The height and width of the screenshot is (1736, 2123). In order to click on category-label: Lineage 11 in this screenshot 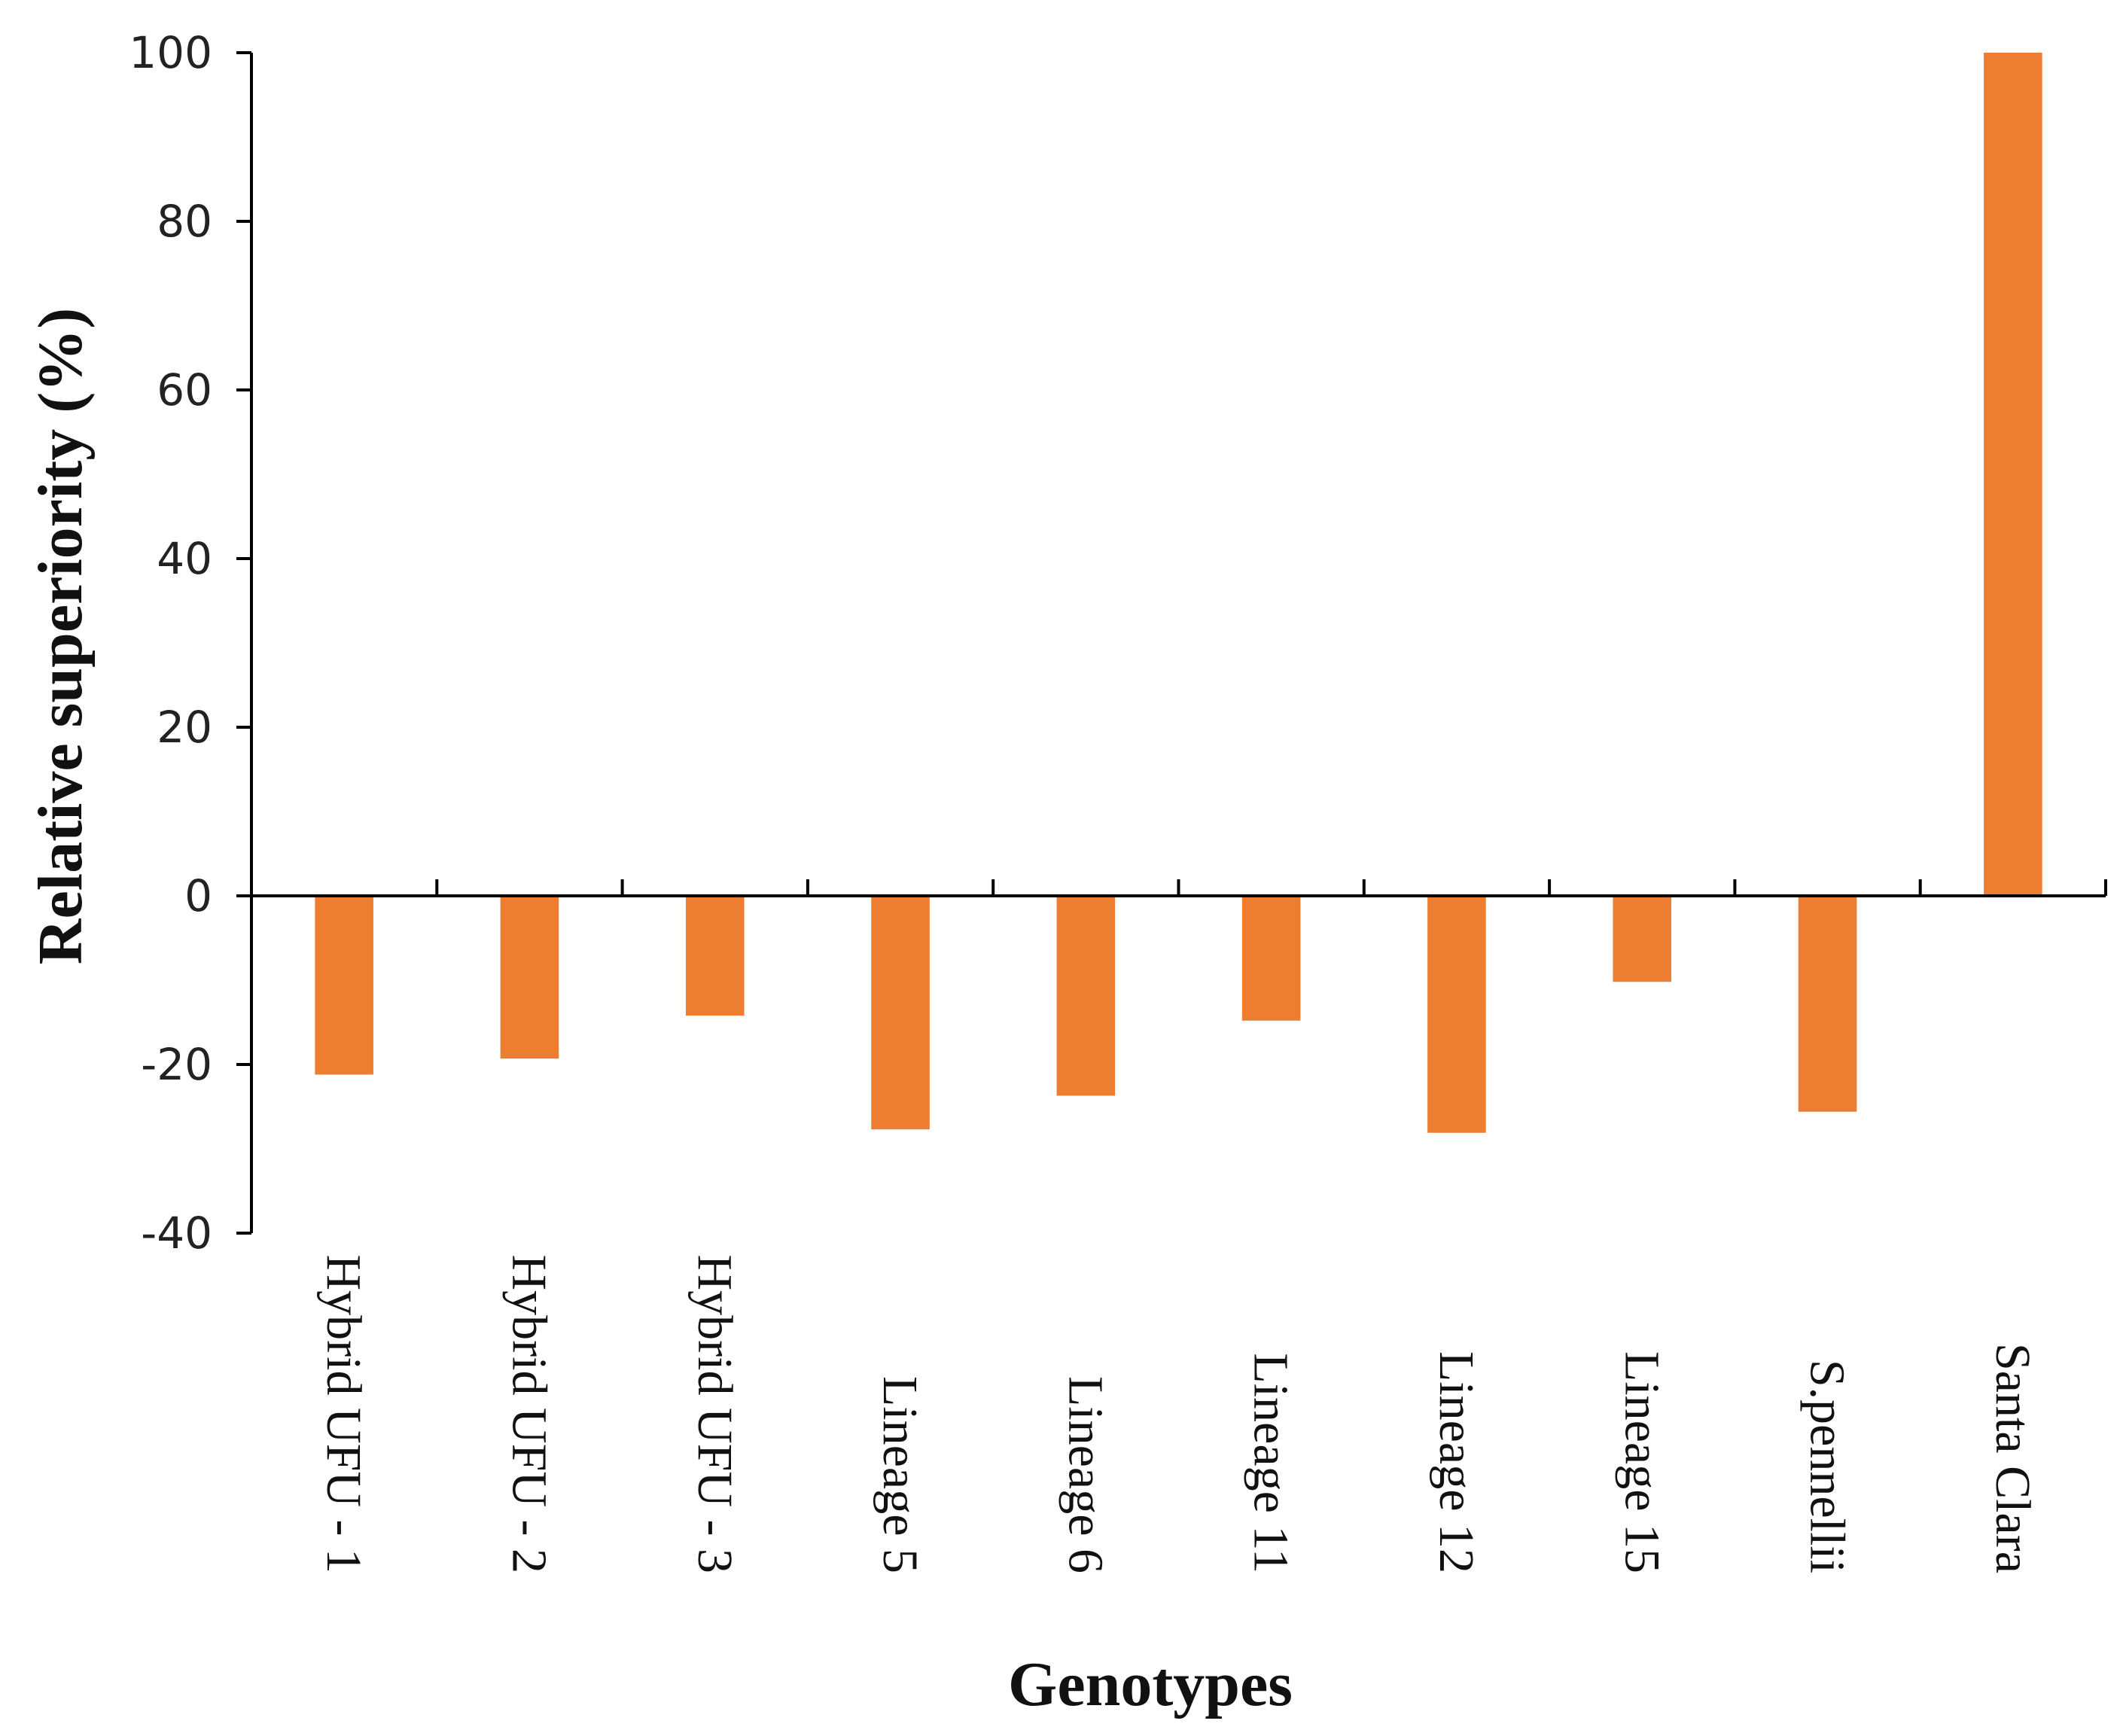, I will do `click(1271, 1463)`.